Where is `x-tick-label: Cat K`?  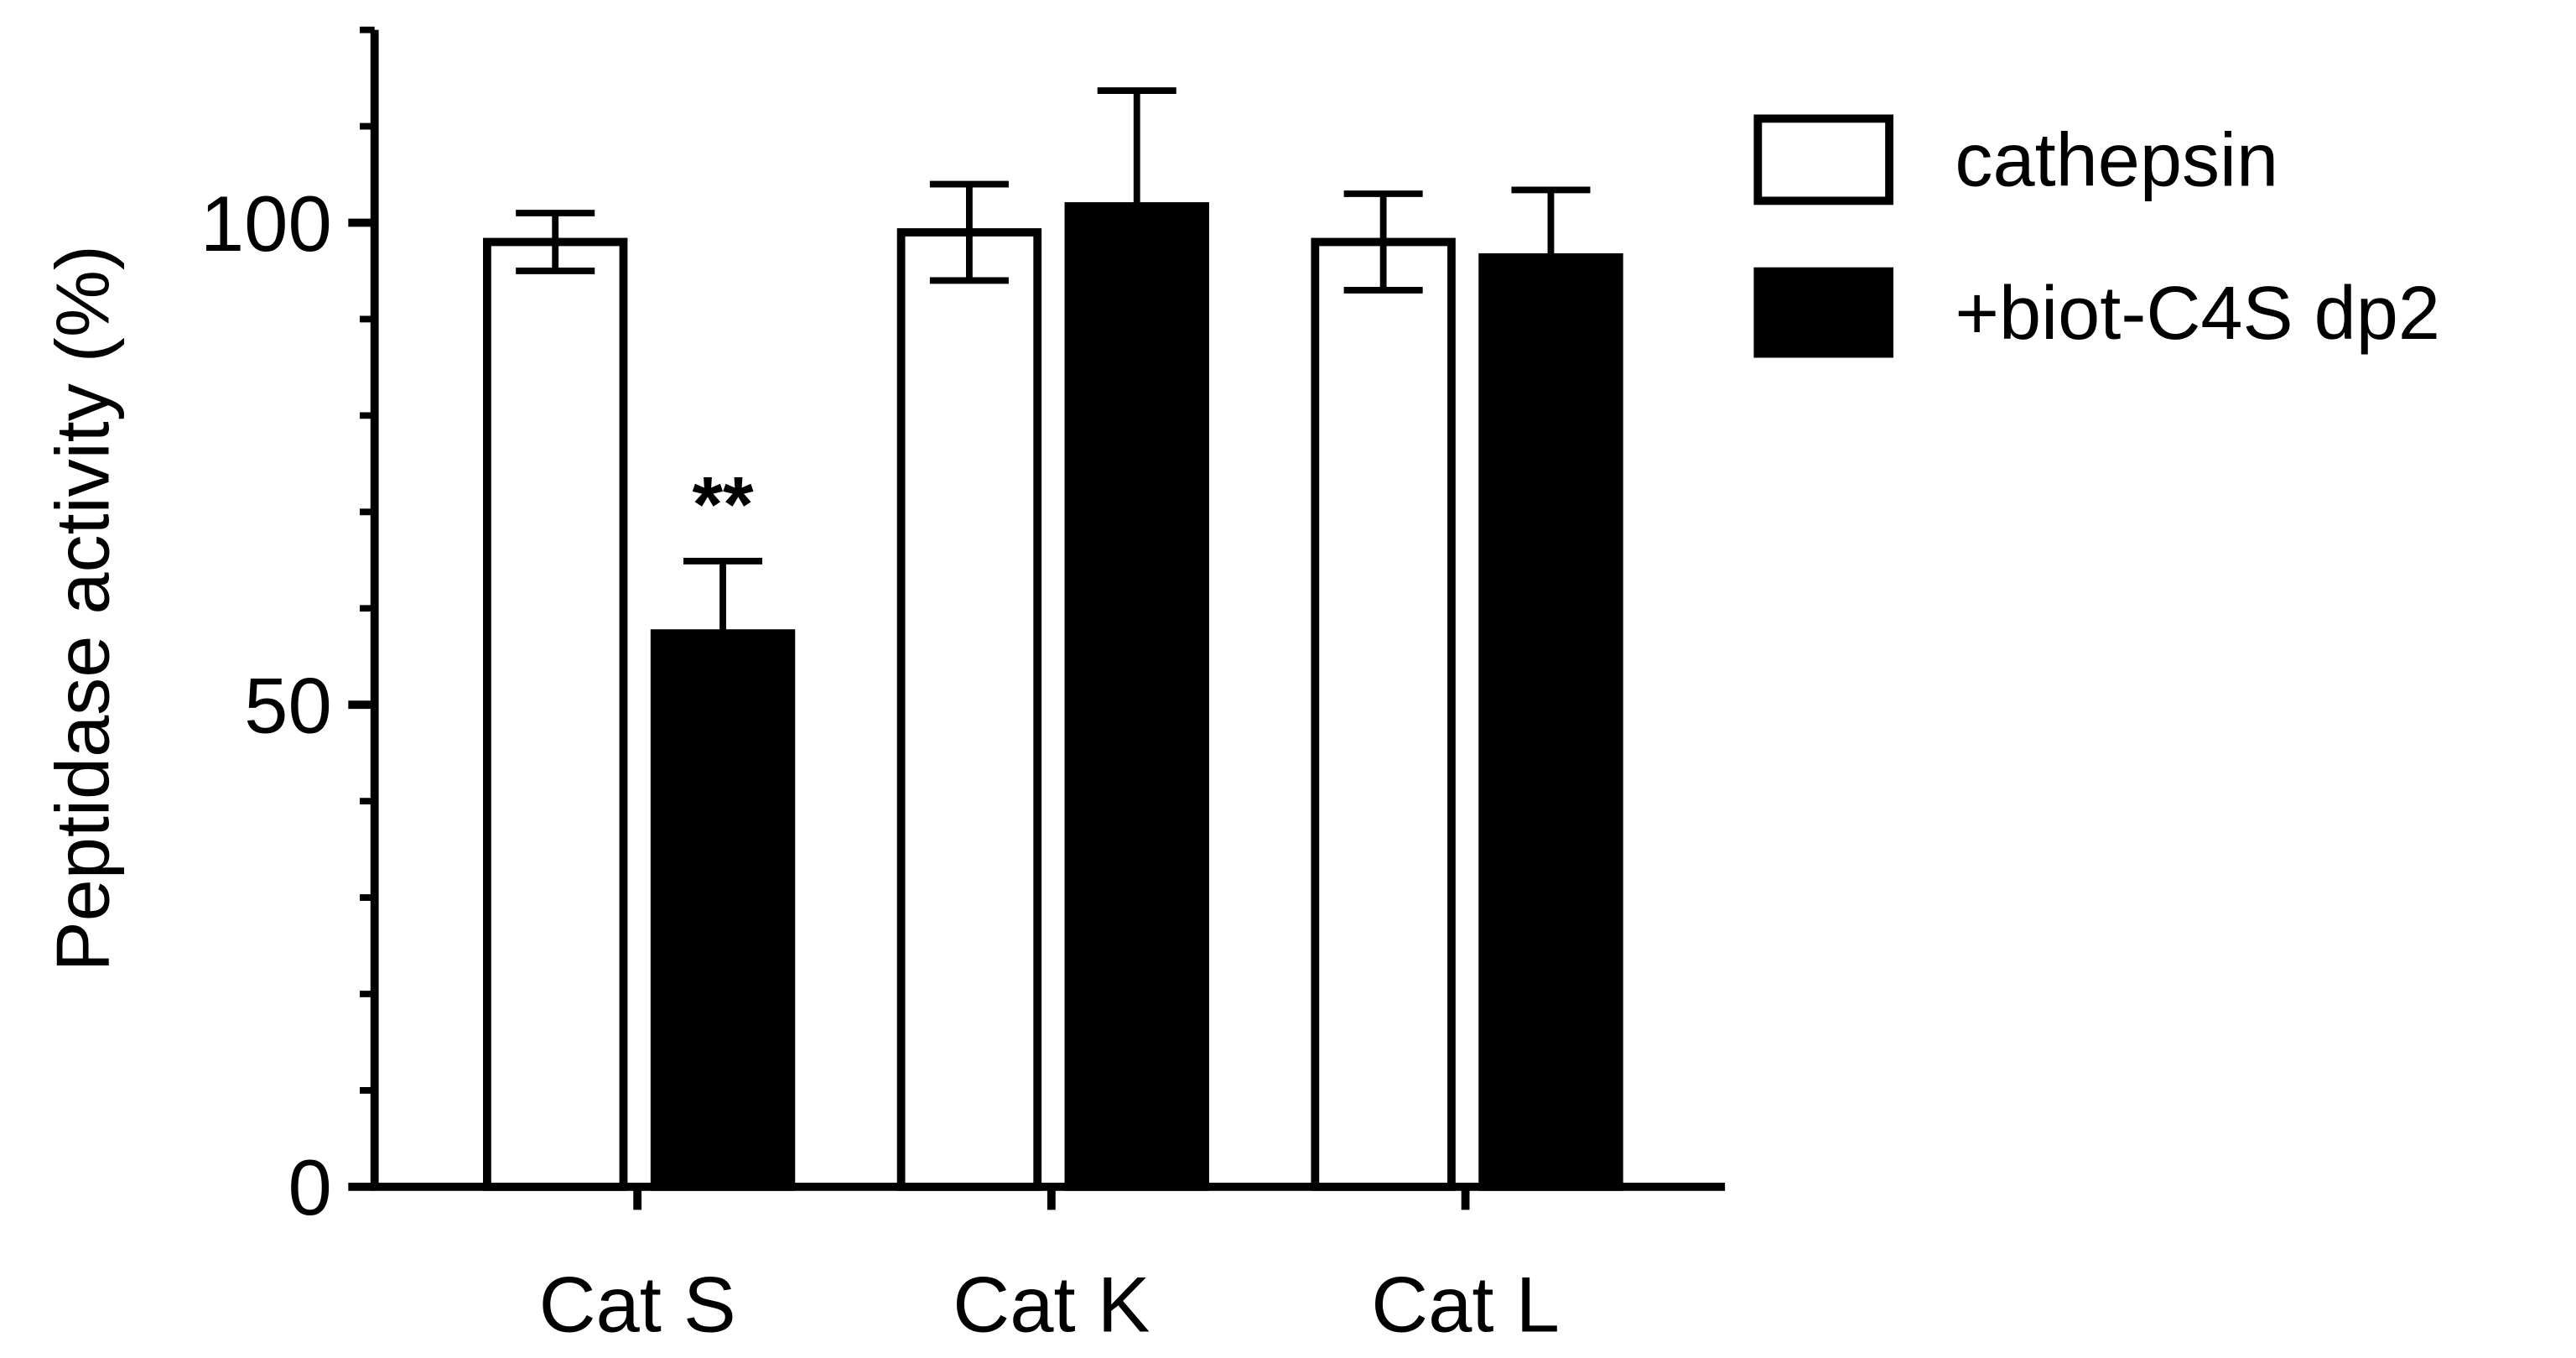 x-tick-label: Cat K is located at coordinates (1051, 1304).